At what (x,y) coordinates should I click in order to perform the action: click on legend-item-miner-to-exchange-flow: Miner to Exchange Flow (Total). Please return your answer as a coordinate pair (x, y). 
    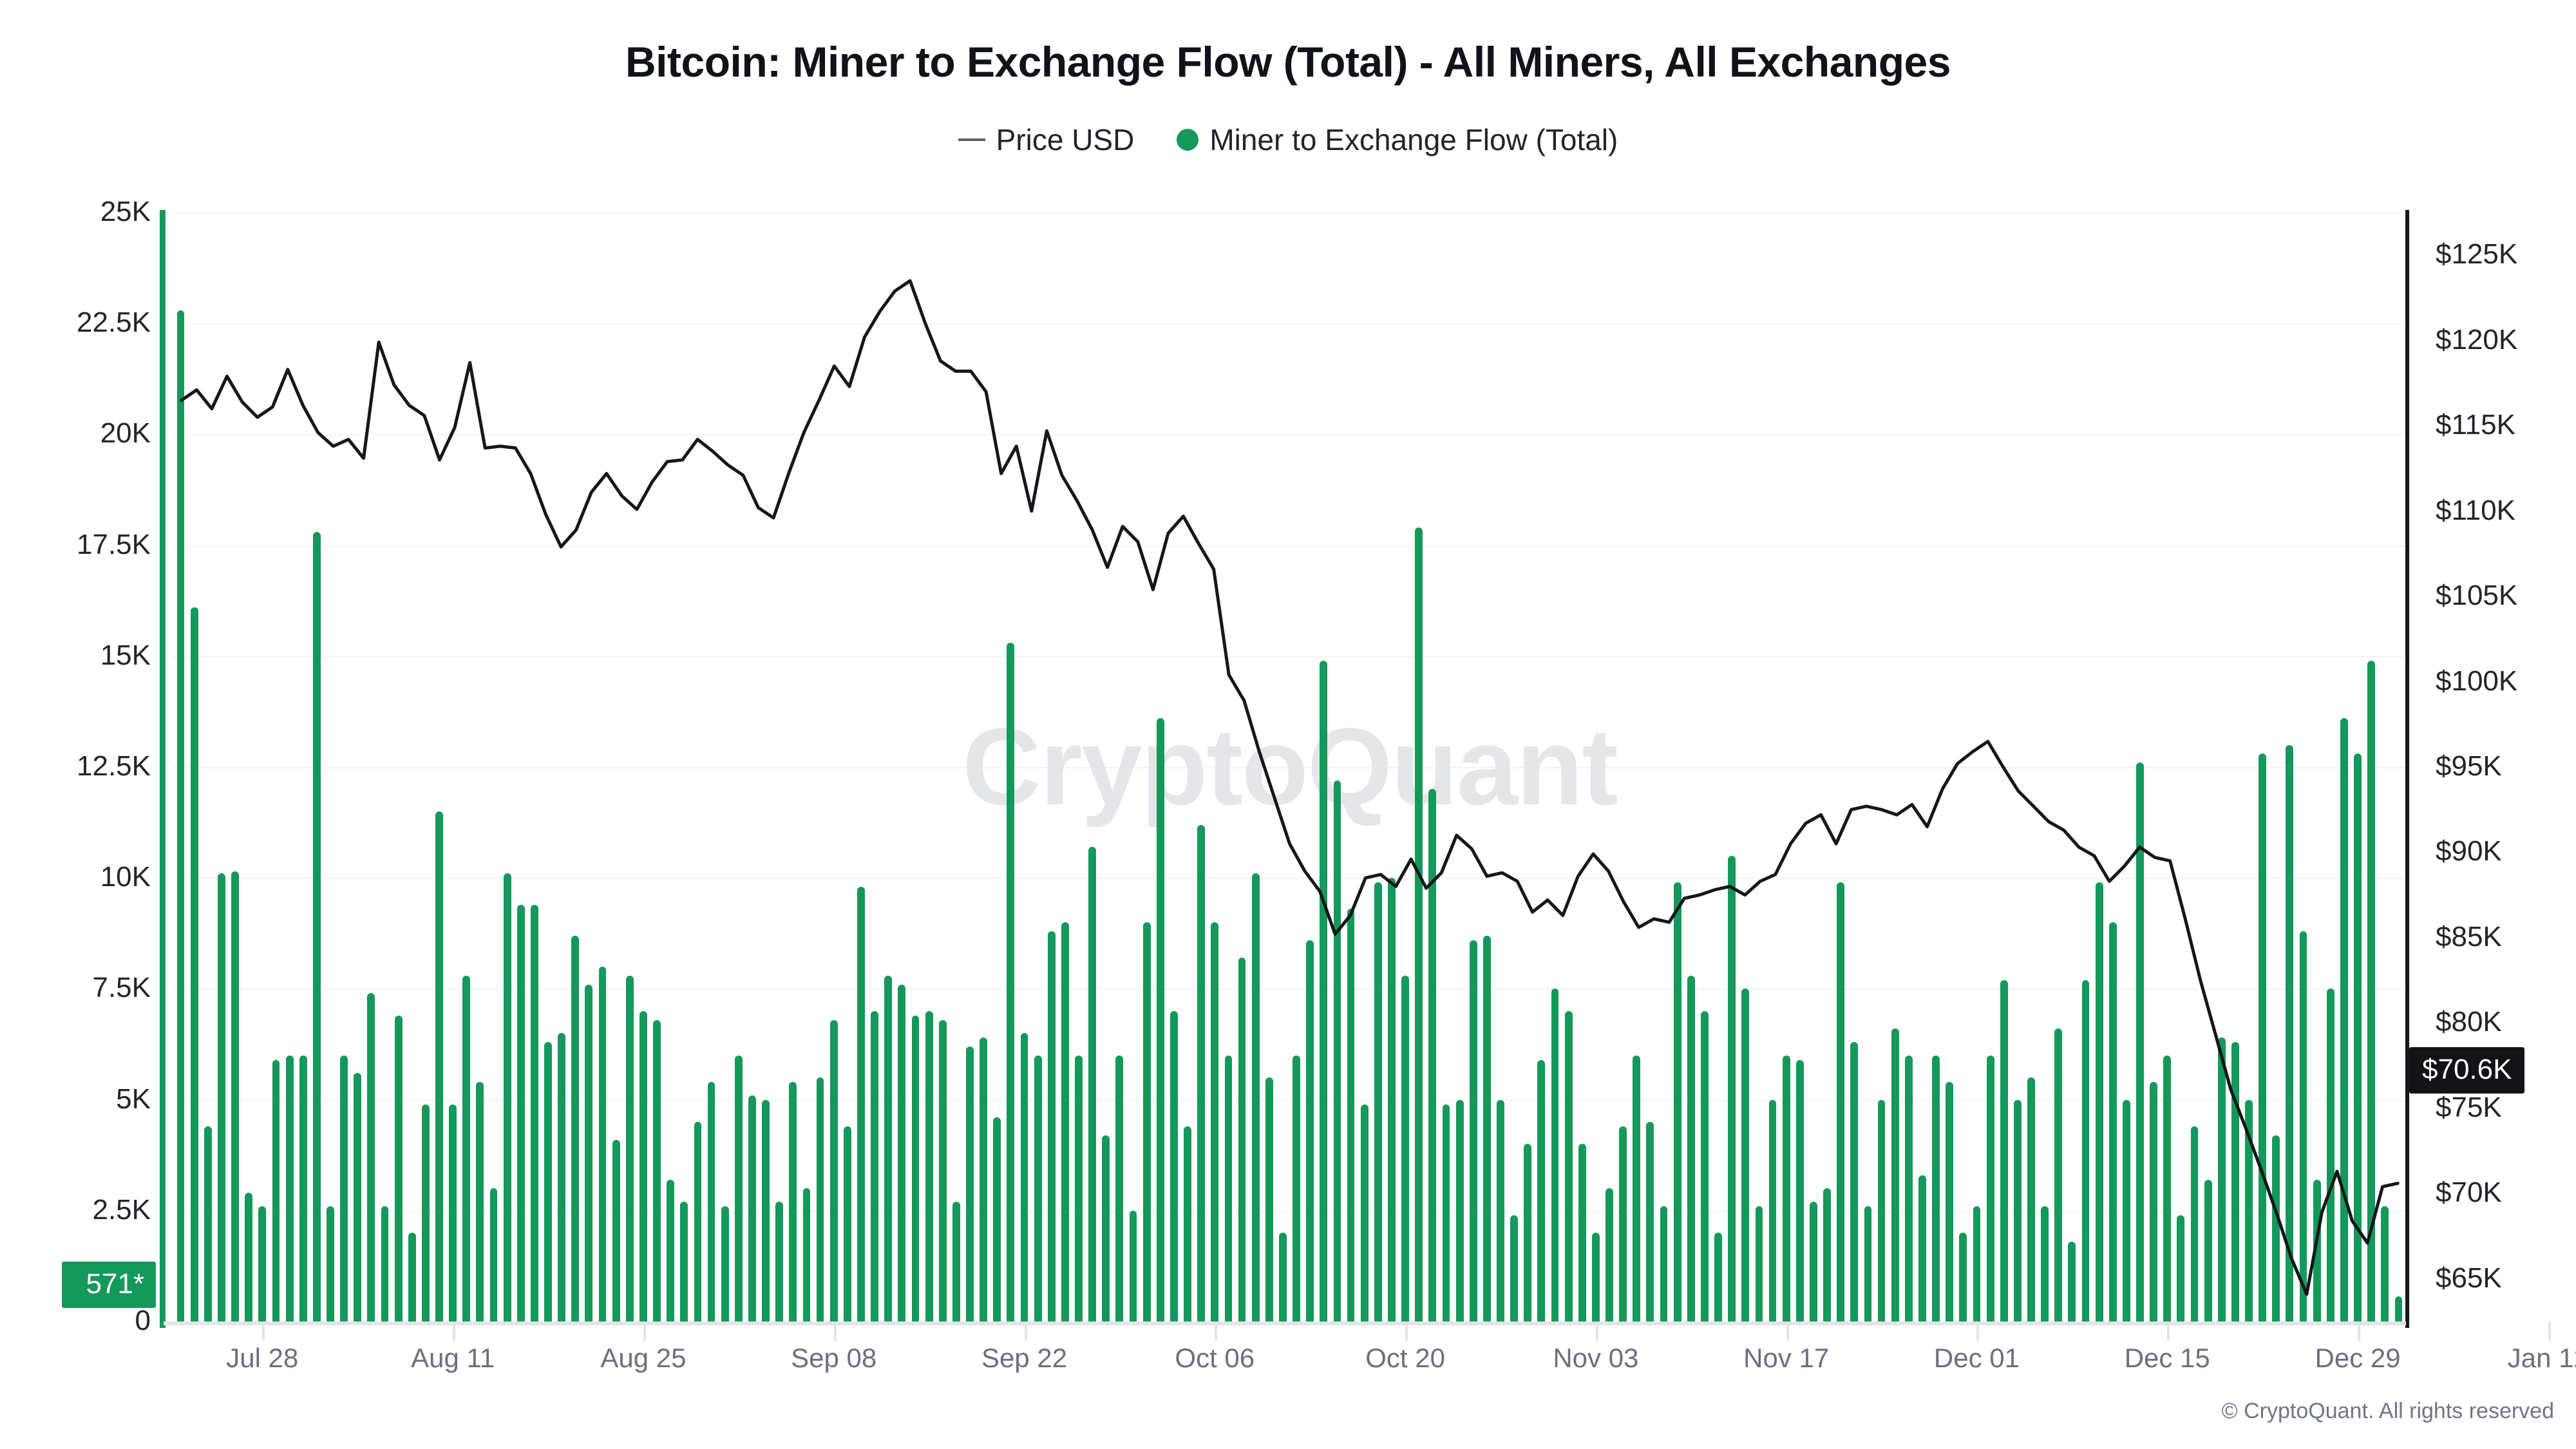
    Looking at the image, I should click on (1397, 139).